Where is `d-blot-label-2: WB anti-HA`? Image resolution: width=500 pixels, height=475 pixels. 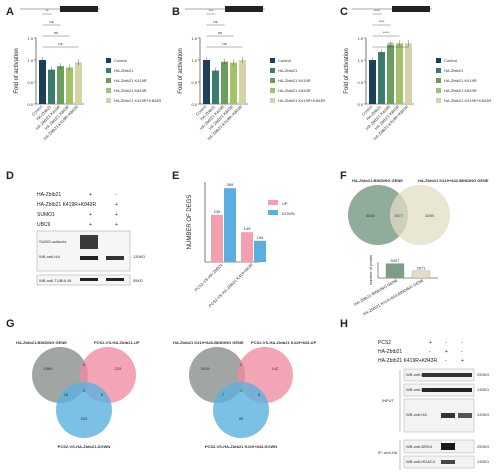 d-blot-label-2: WB anti-HA is located at coordinates (49, 256).